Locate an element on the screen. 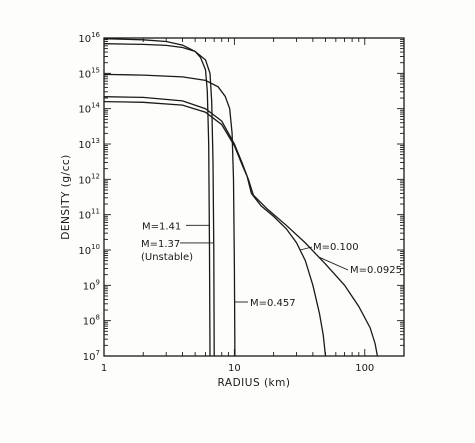 The width and height of the screenshot is (475, 443). y-tick-label: 10¹² is located at coordinates (89, 179).